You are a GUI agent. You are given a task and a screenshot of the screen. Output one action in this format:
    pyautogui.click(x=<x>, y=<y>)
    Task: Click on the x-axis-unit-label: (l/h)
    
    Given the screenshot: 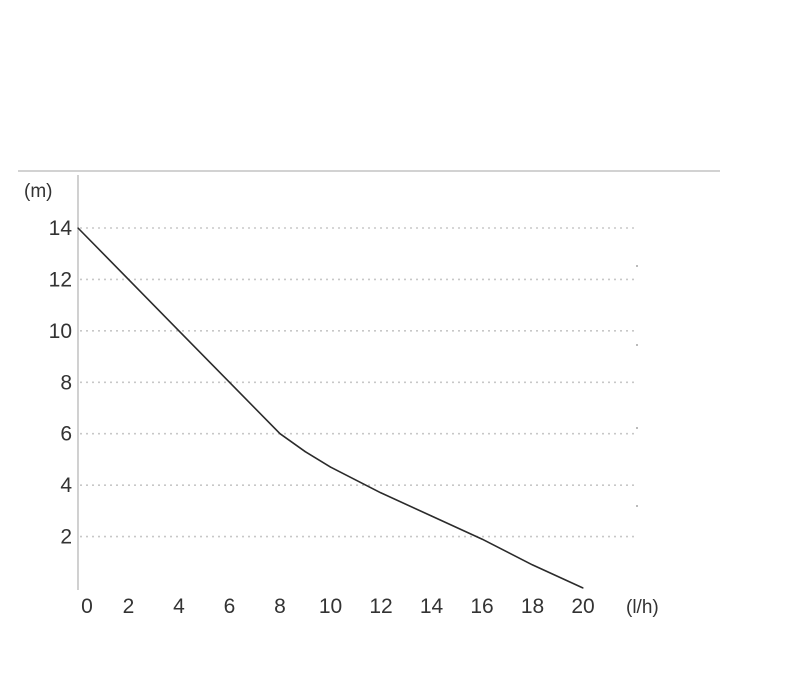 What is the action you would take?
    pyautogui.click(x=642, y=607)
    